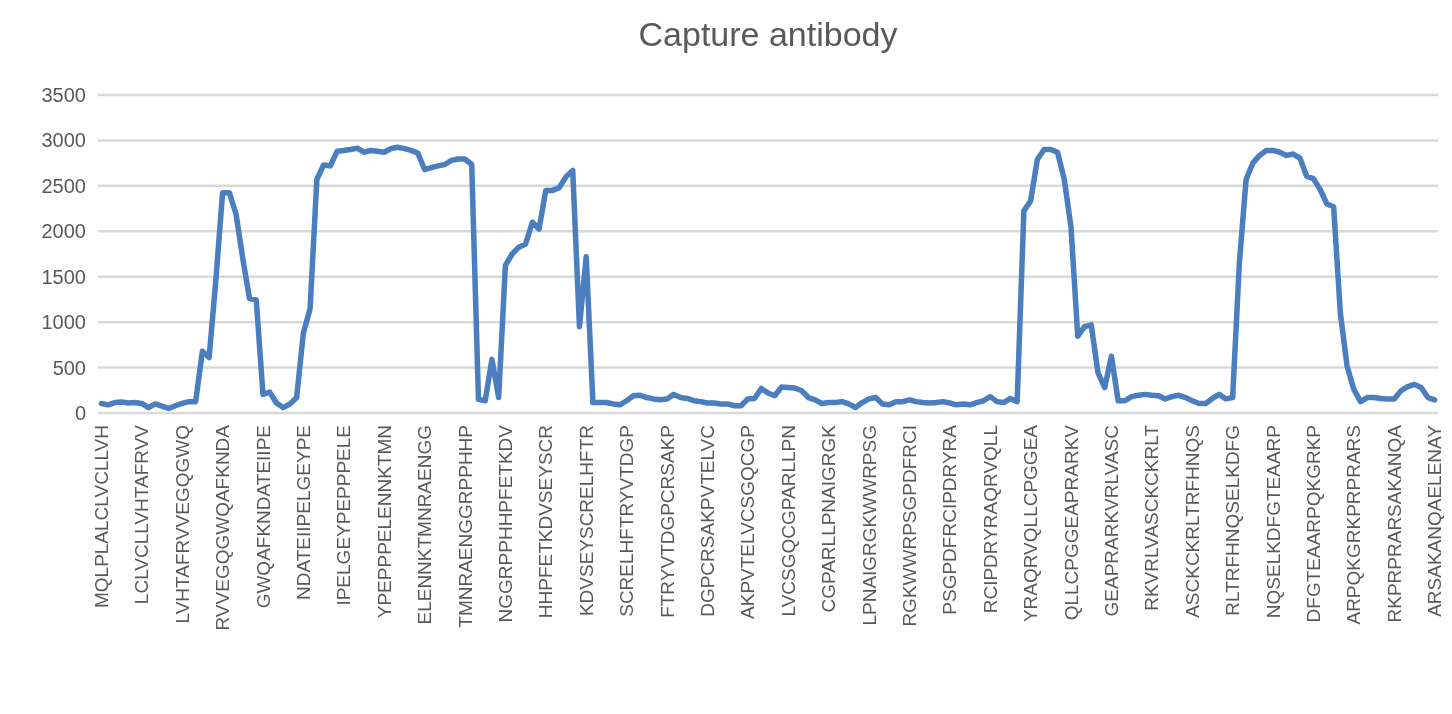 Image resolution: width=1452 pixels, height=714 pixels. I want to click on y-tick-label: 3000, so click(63, 140).